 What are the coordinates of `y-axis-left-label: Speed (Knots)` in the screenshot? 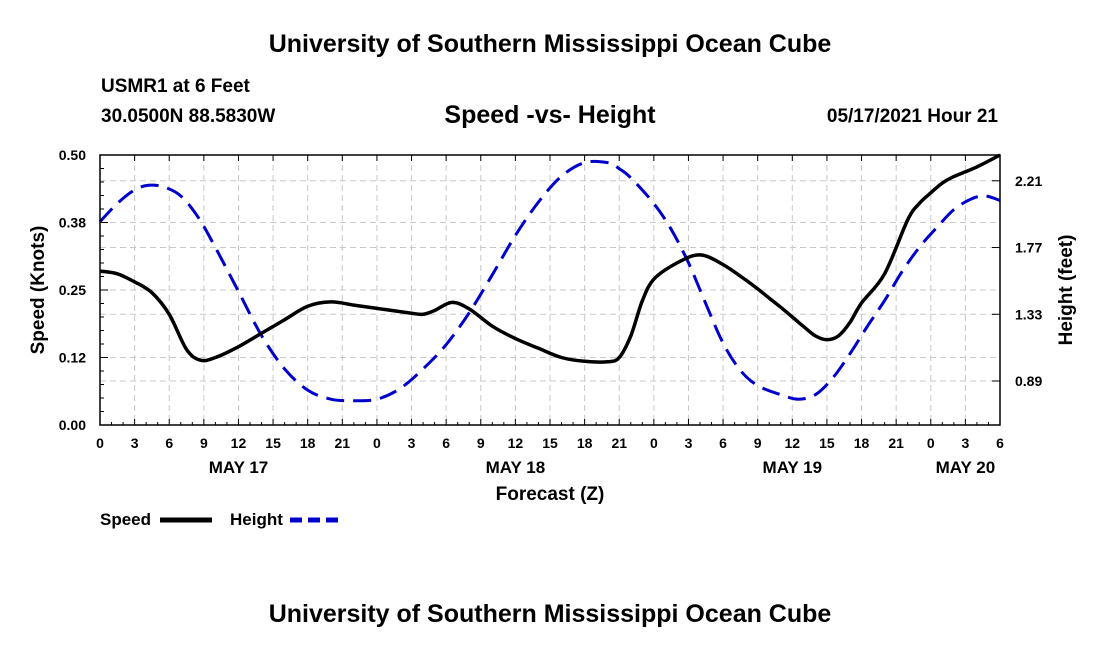 It's located at (38, 290).